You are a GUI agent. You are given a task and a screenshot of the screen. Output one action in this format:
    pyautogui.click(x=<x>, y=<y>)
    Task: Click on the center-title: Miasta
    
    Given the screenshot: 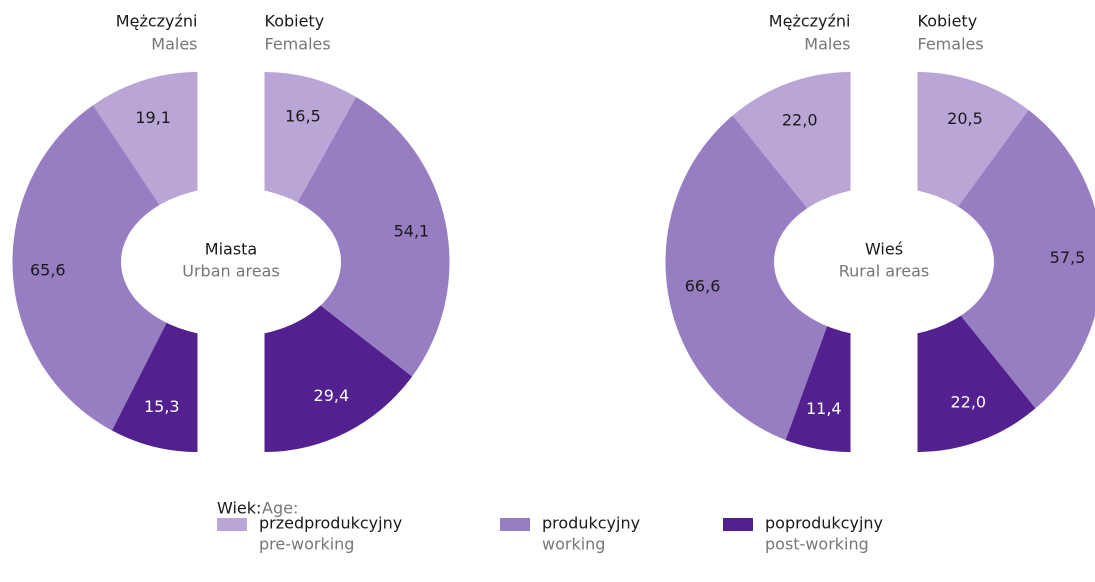 What is the action you would take?
    pyautogui.click(x=231, y=249)
    